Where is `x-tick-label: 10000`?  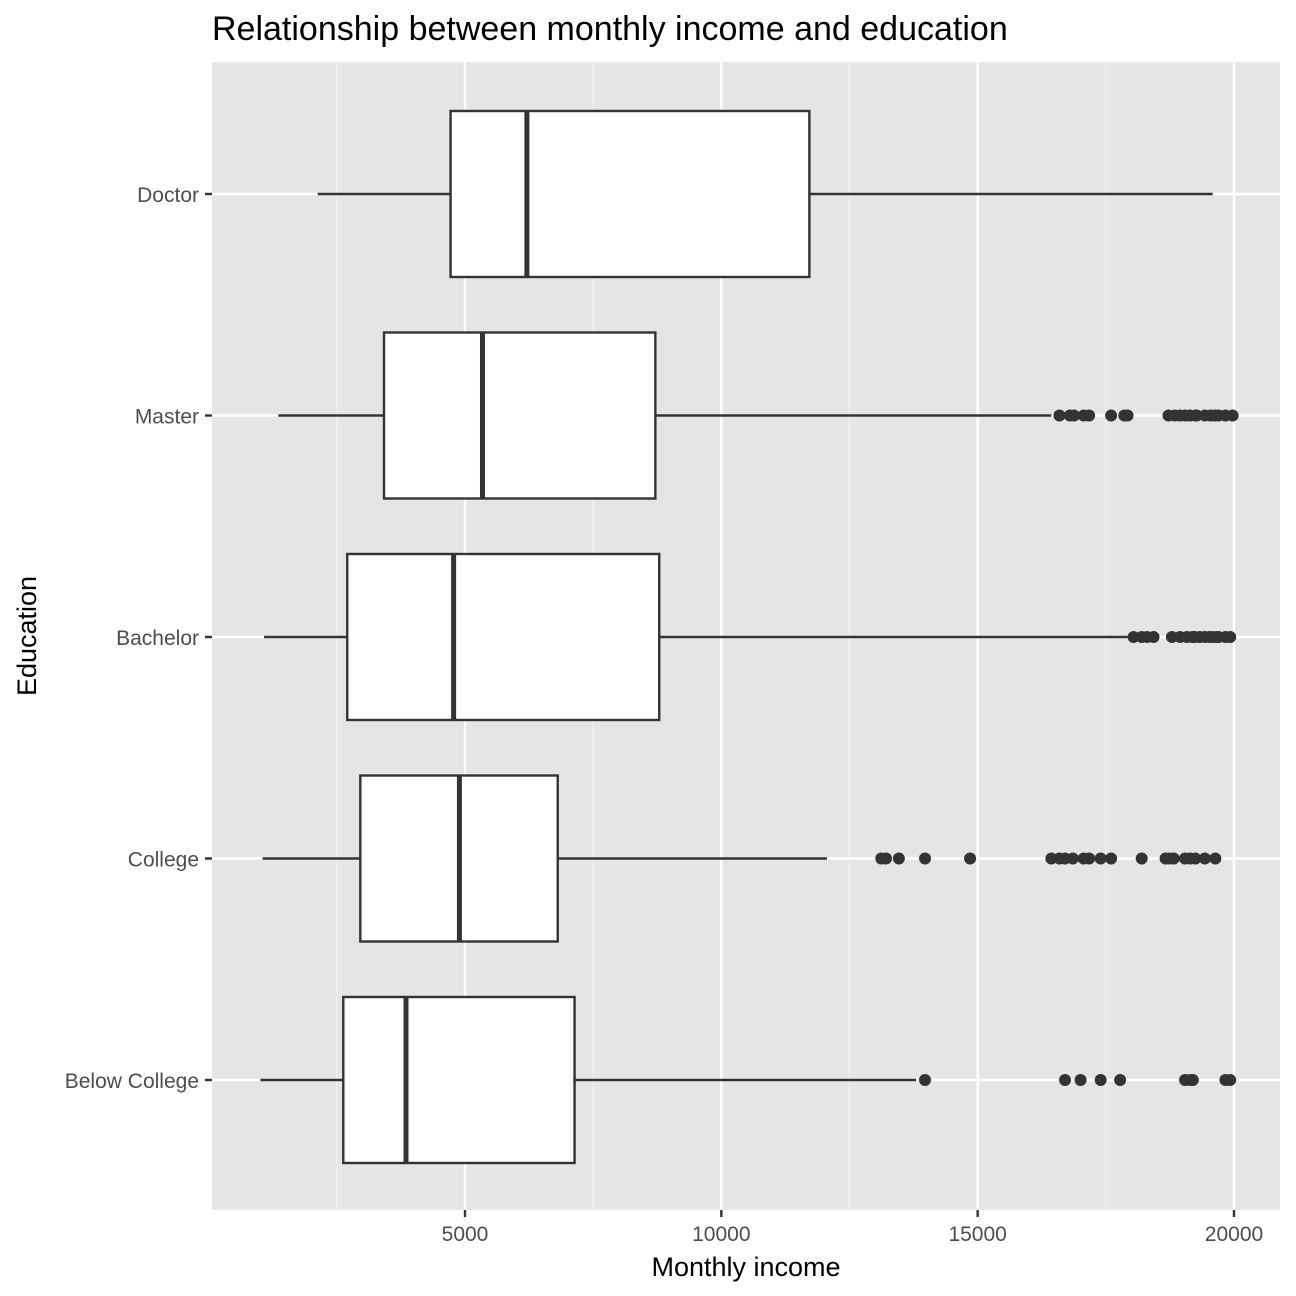
x-tick-label: 10000 is located at coordinates (721, 1234).